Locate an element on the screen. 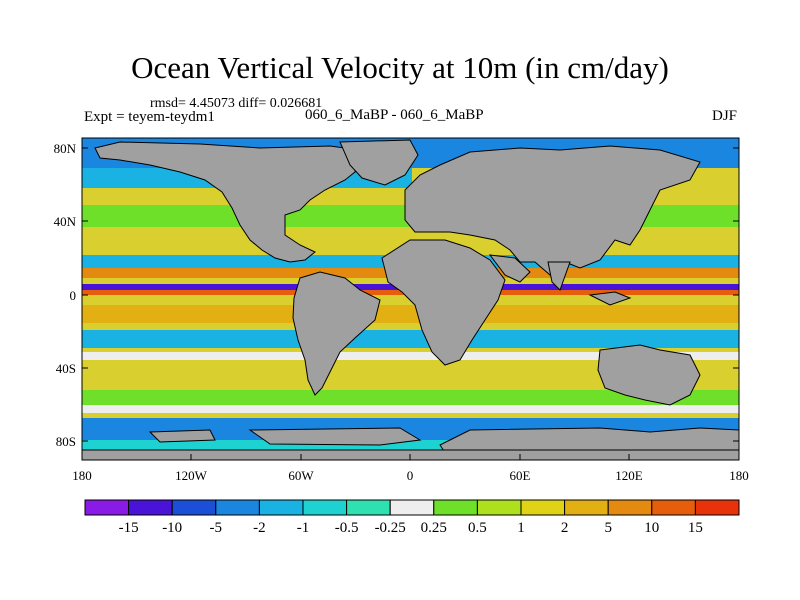  experiment-names: 060_6_MaBP - 060_6_MaBP is located at coordinates (394, 115).